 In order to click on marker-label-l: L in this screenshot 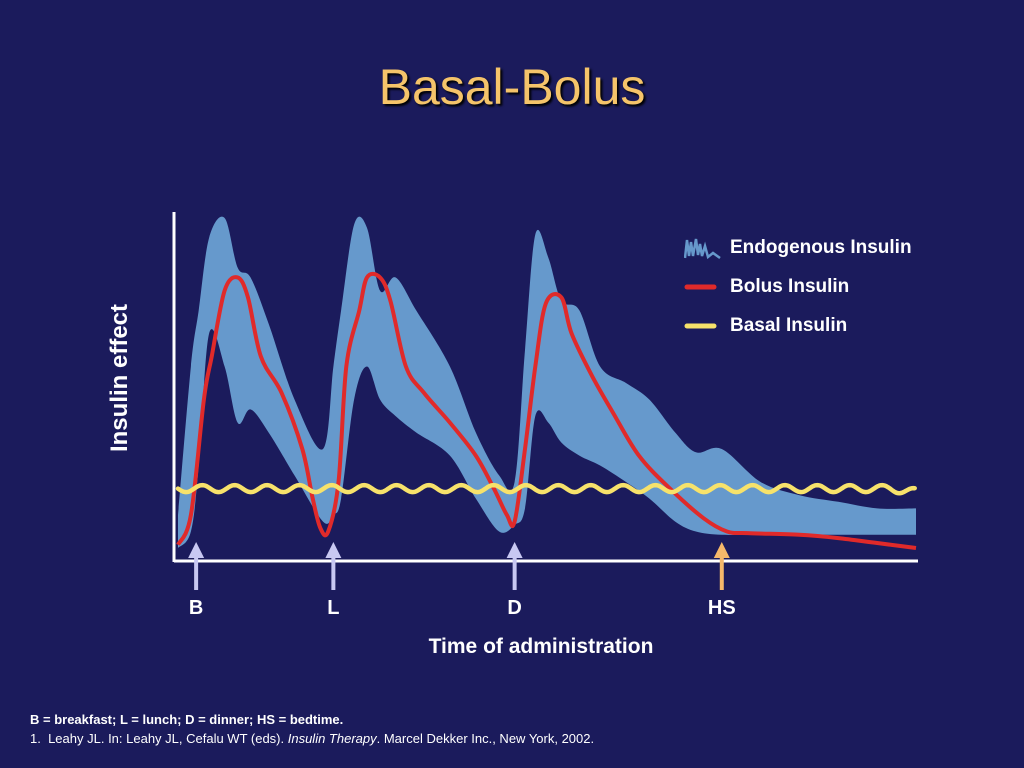, I will do `click(333, 608)`.